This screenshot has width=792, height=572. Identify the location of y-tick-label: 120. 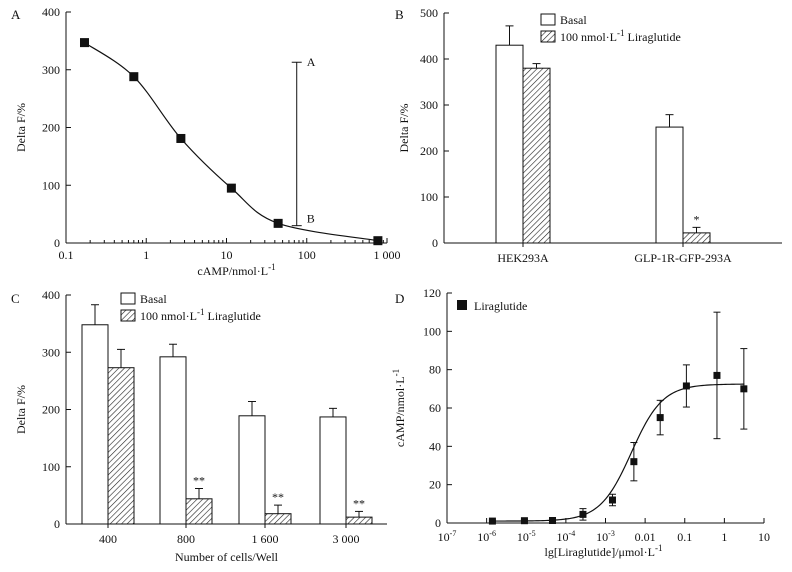
(432, 293).